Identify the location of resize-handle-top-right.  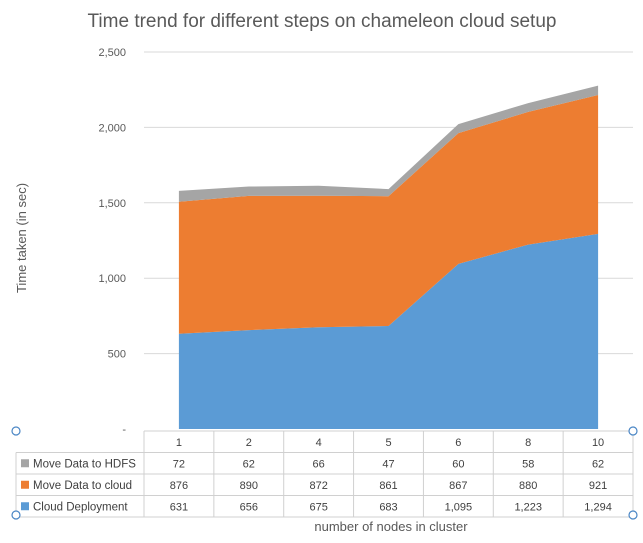
(633, 431).